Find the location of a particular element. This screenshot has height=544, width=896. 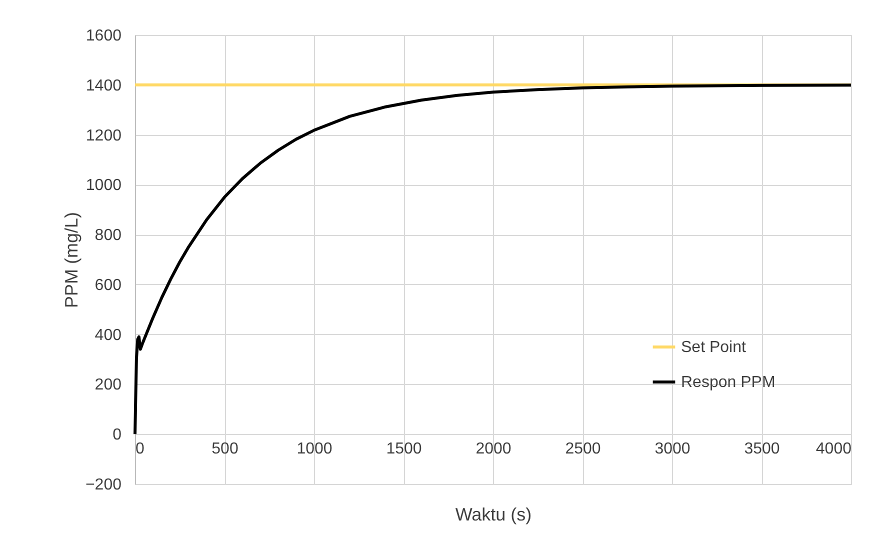

x-tick-label: 1000 is located at coordinates (314, 449).